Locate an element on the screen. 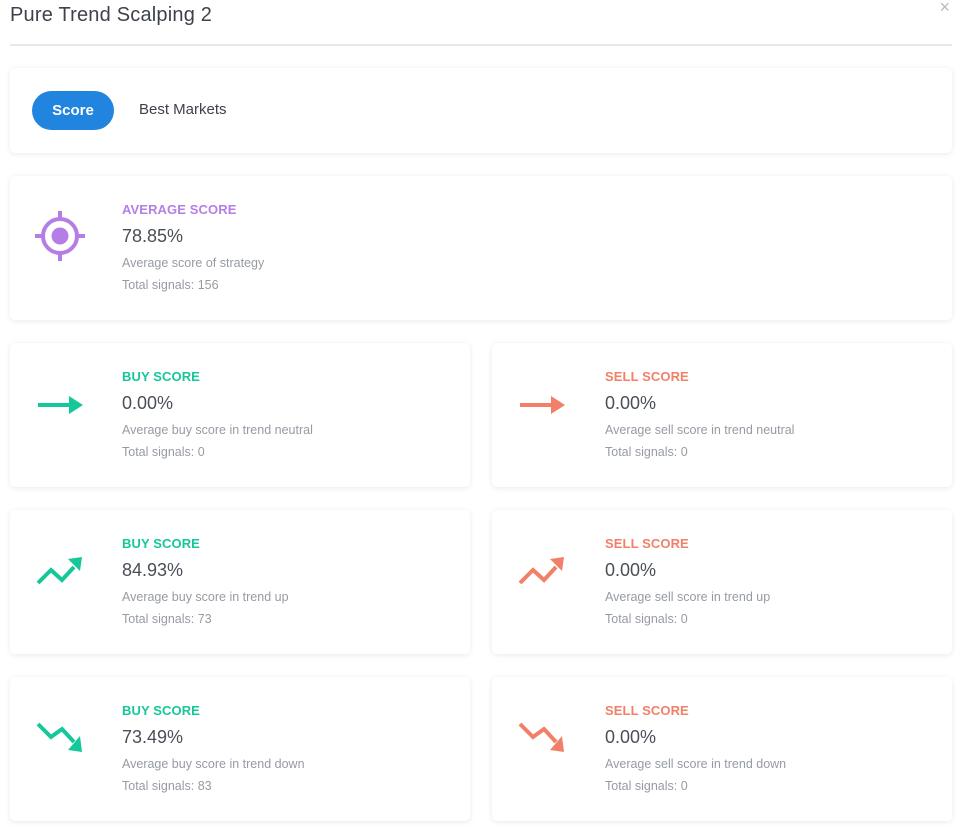  average-score-value: 78.85% is located at coordinates (153, 236).